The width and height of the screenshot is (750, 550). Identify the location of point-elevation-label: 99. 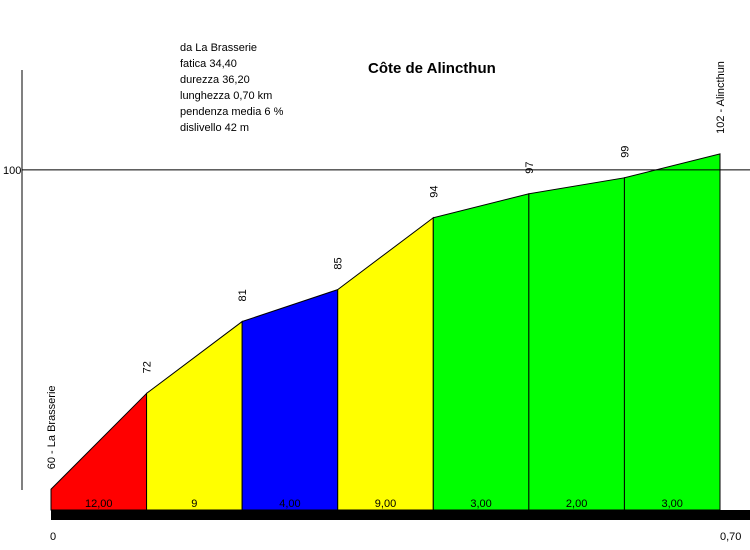
(625, 152).